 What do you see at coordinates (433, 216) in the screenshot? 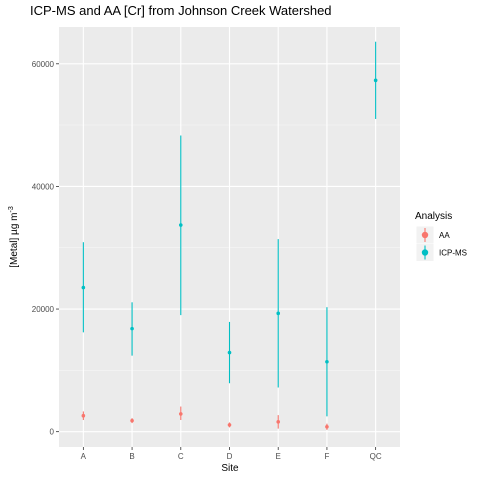
I see `legend-title: Analysis` at bounding box center [433, 216].